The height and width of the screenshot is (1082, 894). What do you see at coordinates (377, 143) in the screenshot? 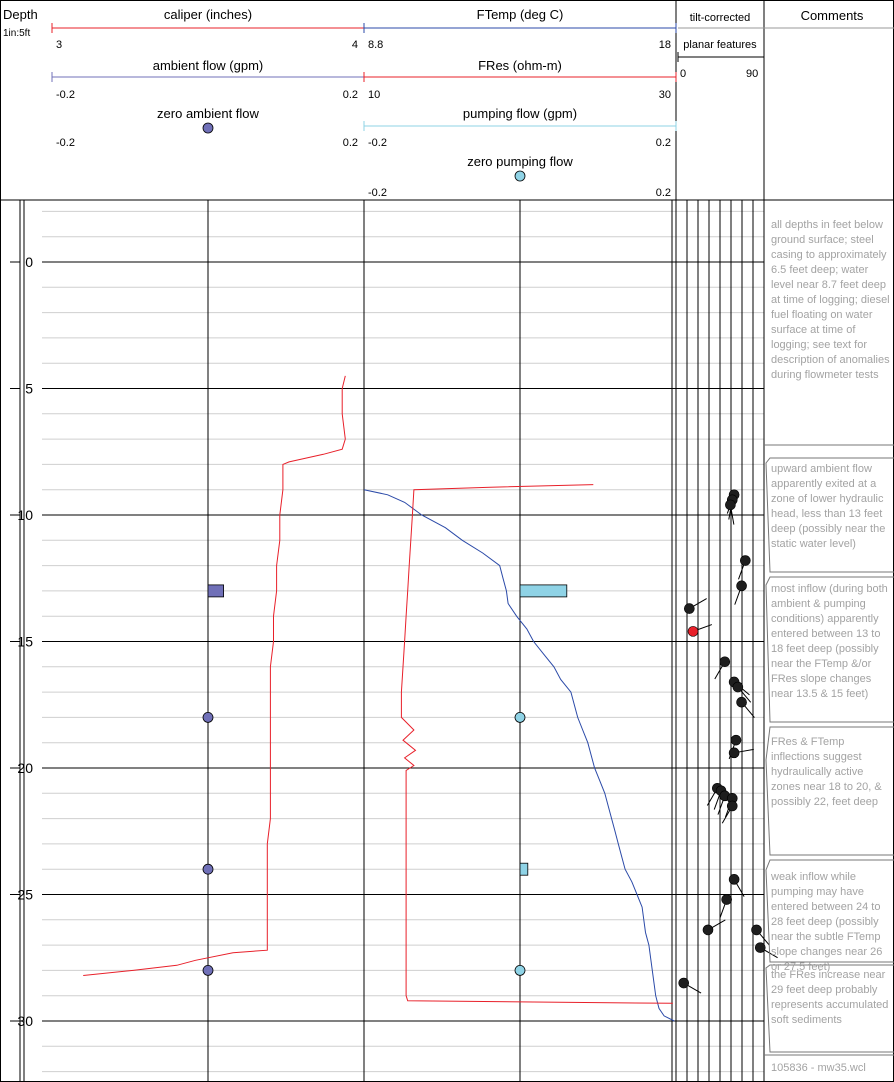
I see `pumping-flow-min: -0.2` at bounding box center [377, 143].